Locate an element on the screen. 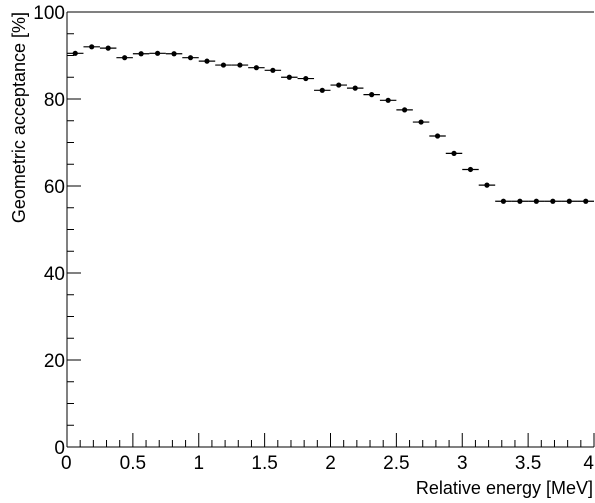 The width and height of the screenshot is (595, 503). y-axis: 0 20 40 60 80 100 is located at coordinates (57, 231).